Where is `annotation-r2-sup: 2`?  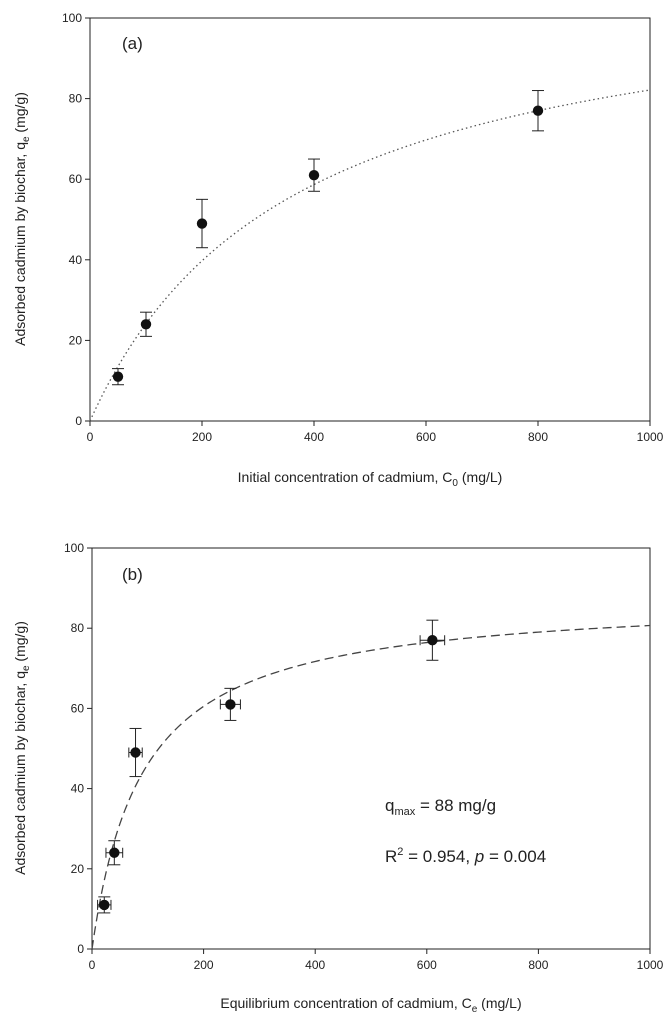
annotation-r2-sup: 2 is located at coordinates (400, 852).